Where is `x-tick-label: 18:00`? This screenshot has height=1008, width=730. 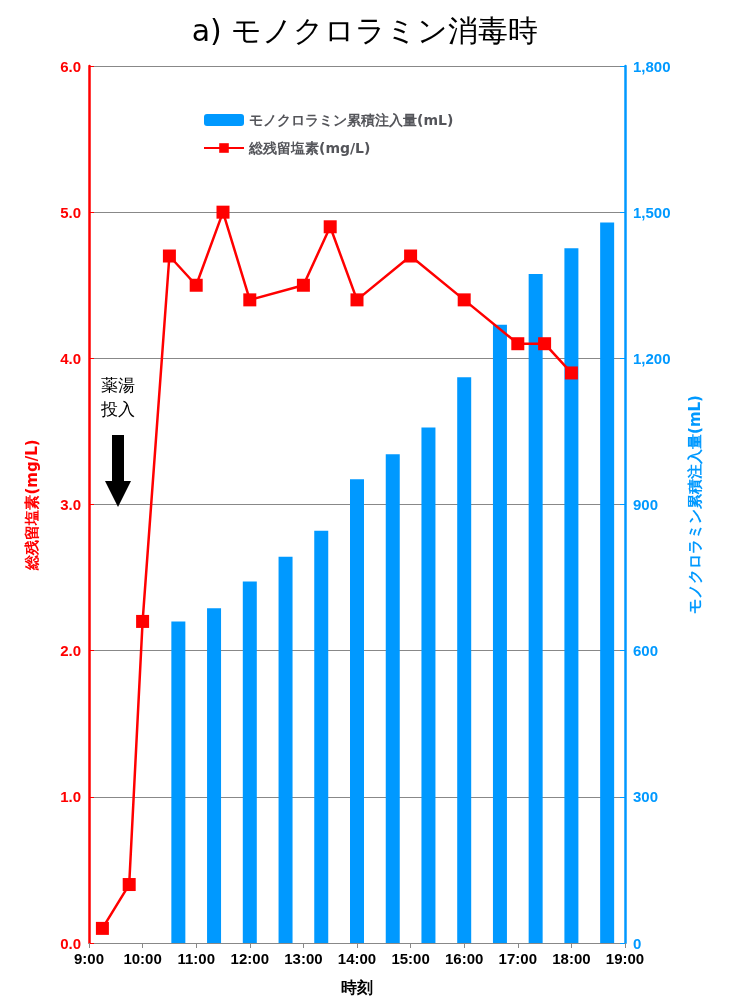 x-tick-label: 18:00 is located at coordinates (571, 958).